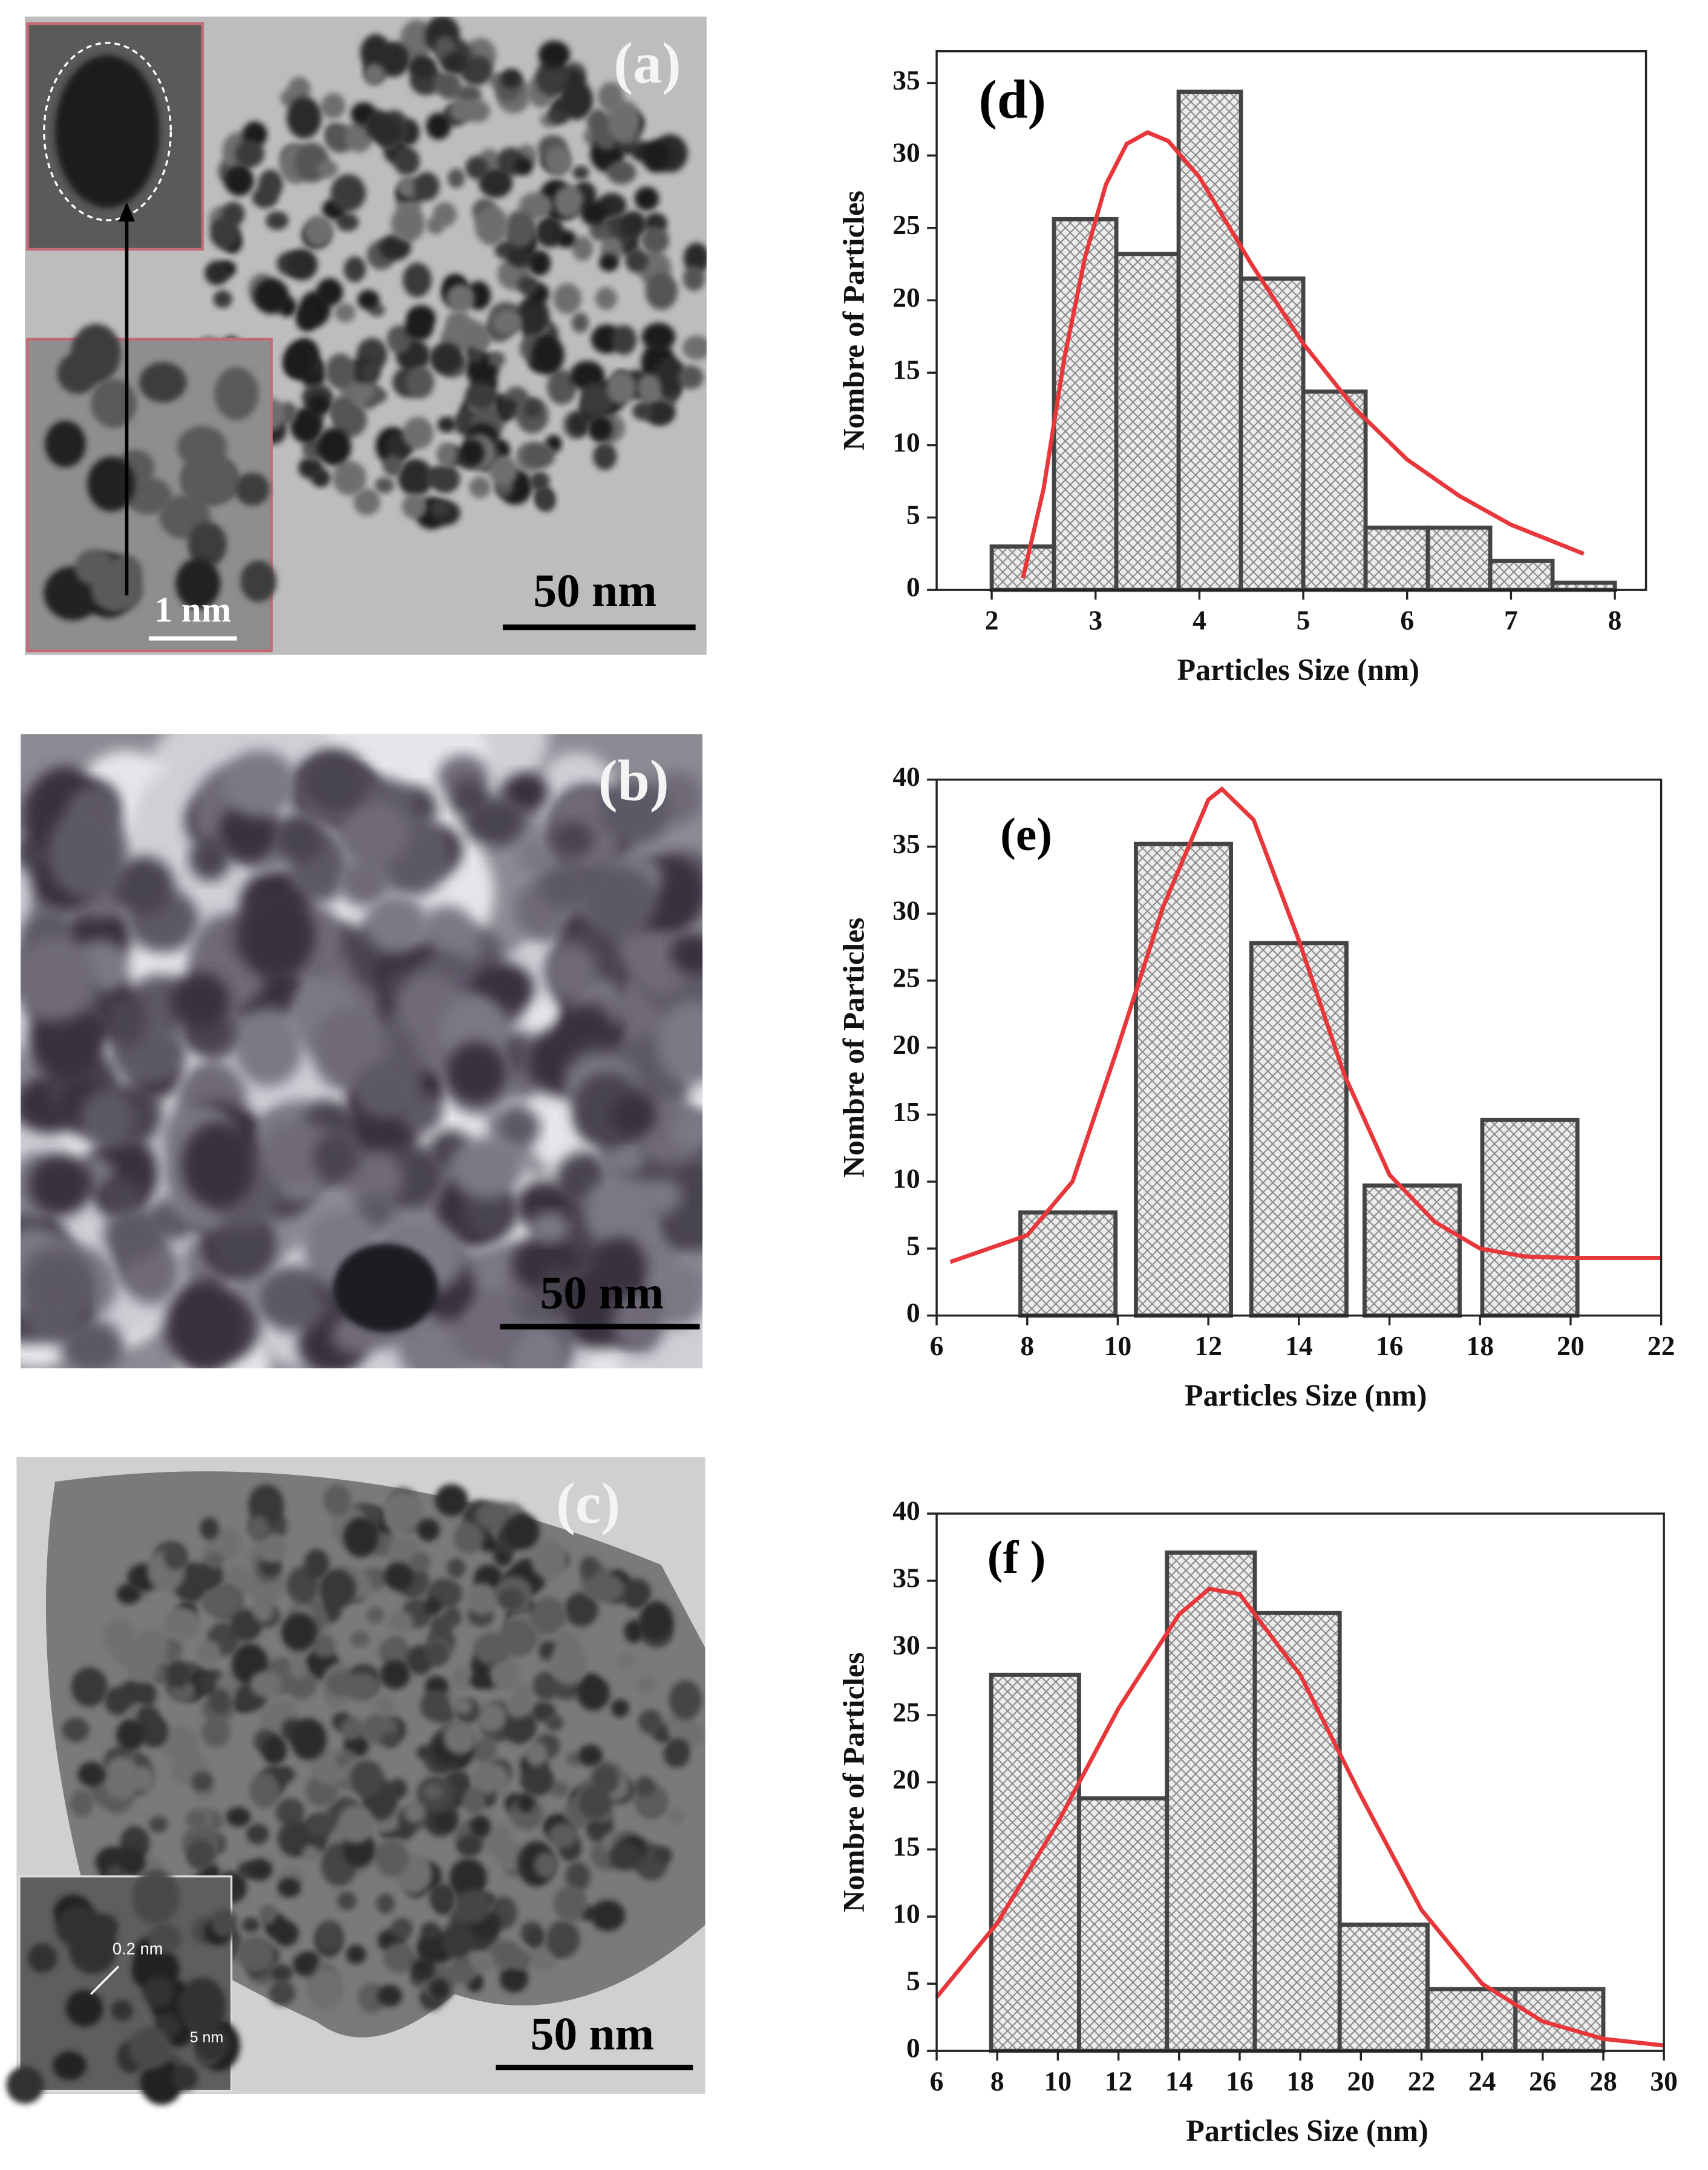  What do you see at coordinates (1027, 1345) in the screenshot?
I see `x-tick-label: 8` at bounding box center [1027, 1345].